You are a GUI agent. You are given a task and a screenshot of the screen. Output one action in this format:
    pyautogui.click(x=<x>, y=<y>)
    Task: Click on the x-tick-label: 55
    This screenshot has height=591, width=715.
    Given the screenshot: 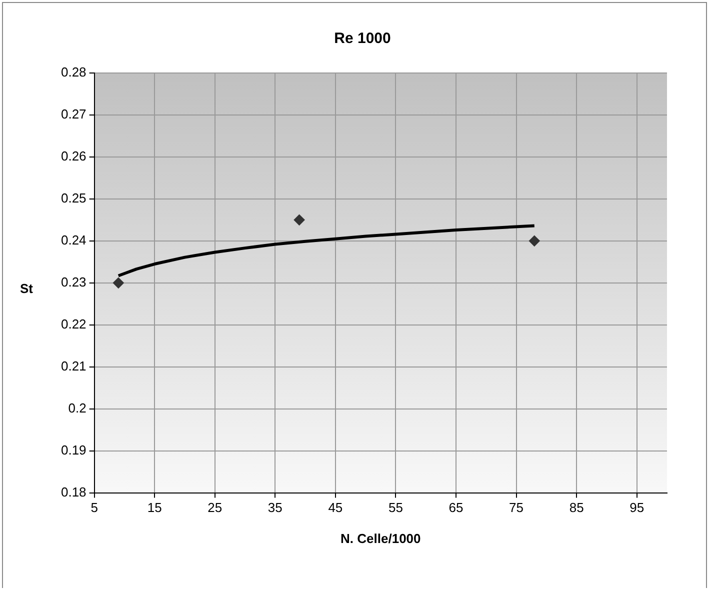 What is the action you would take?
    pyautogui.click(x=395, y=508)
    